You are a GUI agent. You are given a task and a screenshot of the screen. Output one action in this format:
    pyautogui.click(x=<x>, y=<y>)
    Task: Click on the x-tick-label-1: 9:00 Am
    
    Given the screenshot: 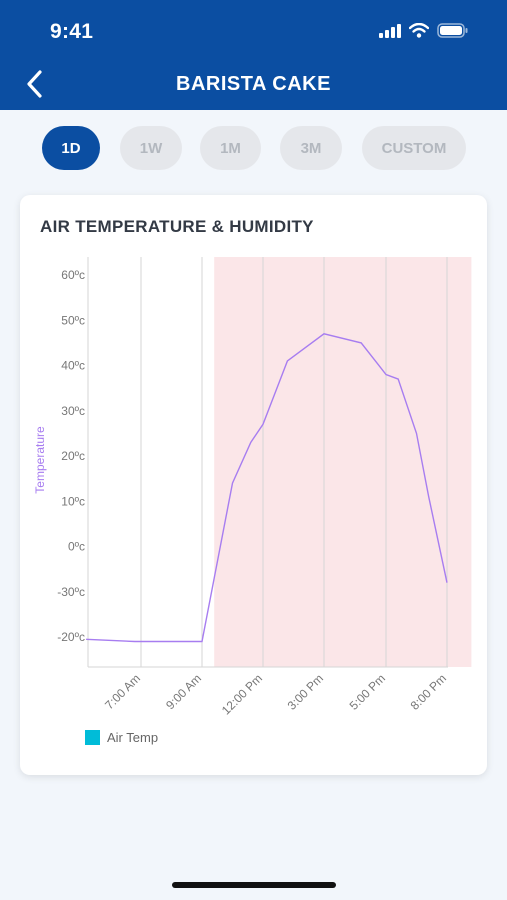 What is the action you would take?
    pyautogui.click(x=183, y=691)
    